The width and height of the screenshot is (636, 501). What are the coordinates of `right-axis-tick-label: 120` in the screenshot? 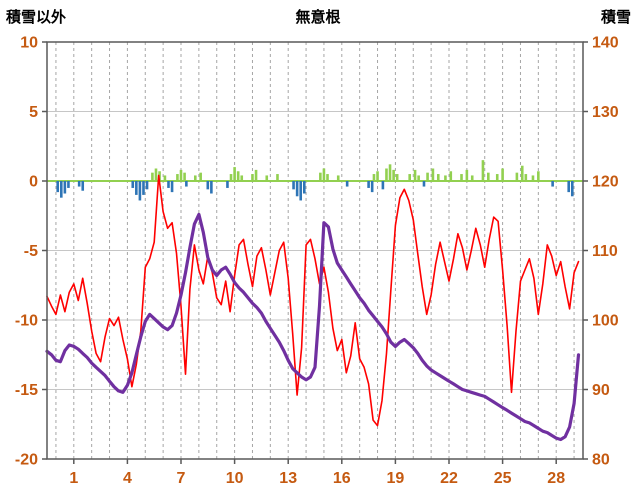 It's located at (605, 182).